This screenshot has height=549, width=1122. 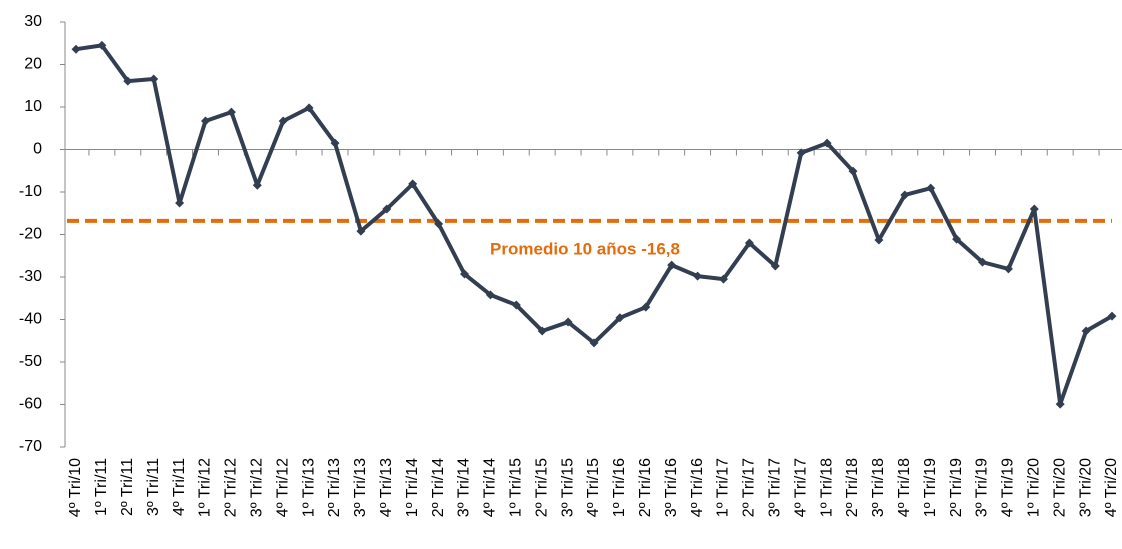 What do you see at coordinates (33, 106) in the screenshot?
I see `y-tick-label: 10` at bounding box center [33, 106].